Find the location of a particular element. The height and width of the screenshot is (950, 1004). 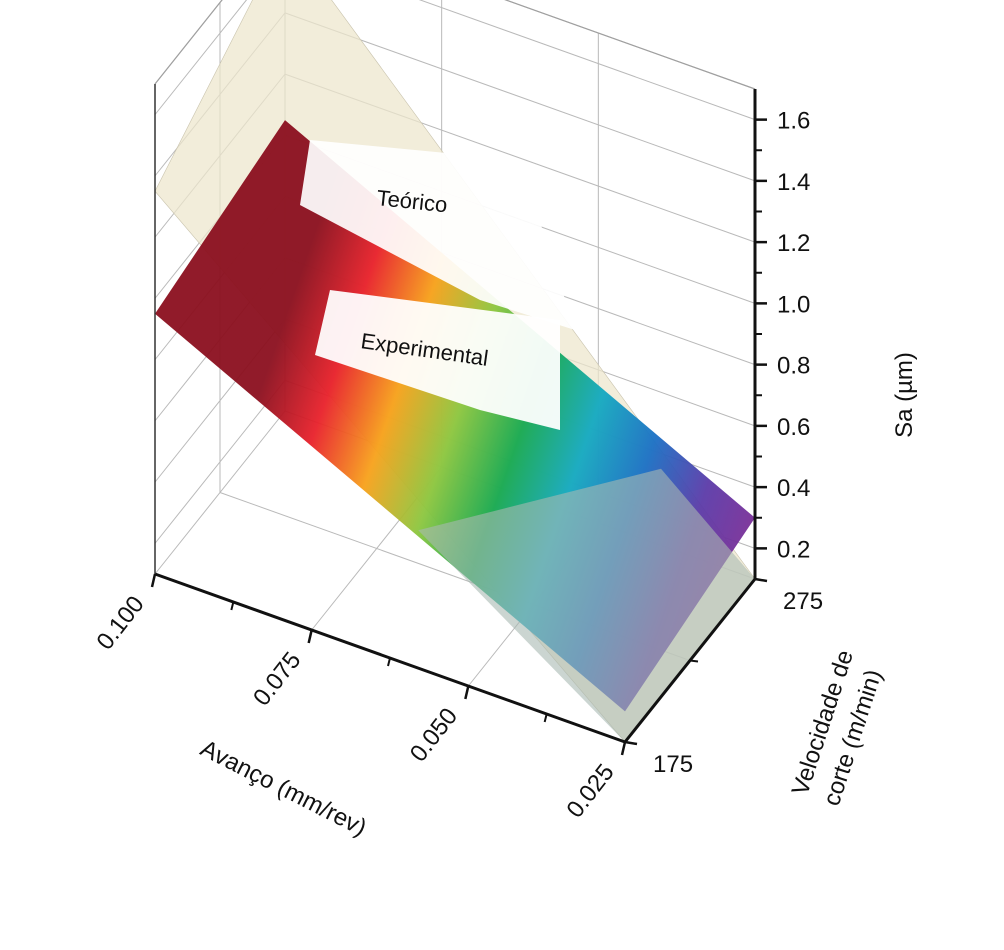

experimental-callout-box is located at coordinates (437, 360).